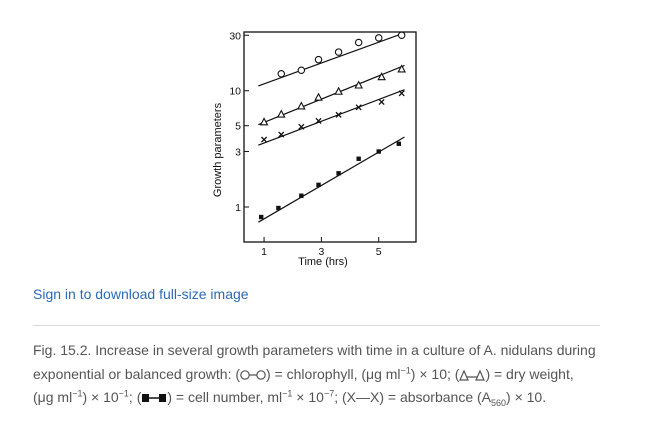 The width and height of the screenshot is (651, 448). What do you see at coordinates (435, 373) in the screenshot?
I see `caption-text: ) × 10; (` at bounding box center [435, 373].